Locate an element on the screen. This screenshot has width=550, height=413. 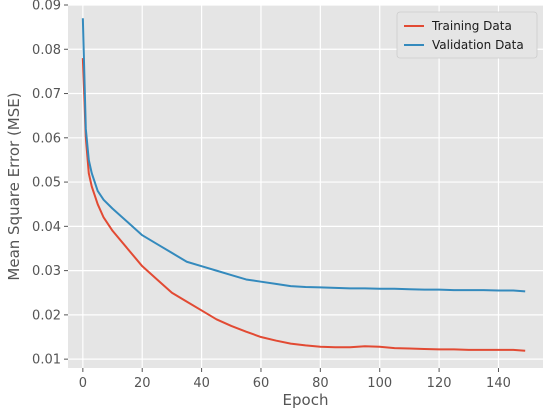
x-tick-label: 140 is located at coordinates (498, 383).